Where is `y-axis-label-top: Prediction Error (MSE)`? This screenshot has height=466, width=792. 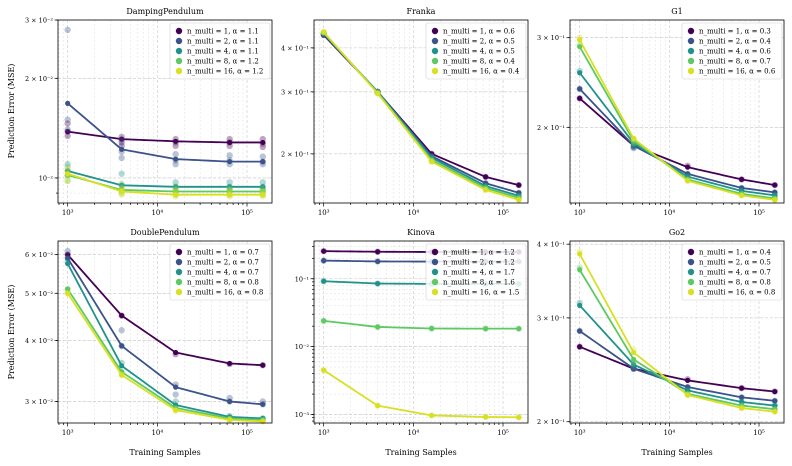 y-axis-label-top: Prediction Error (MSE) is located at coordinates (11, 111).